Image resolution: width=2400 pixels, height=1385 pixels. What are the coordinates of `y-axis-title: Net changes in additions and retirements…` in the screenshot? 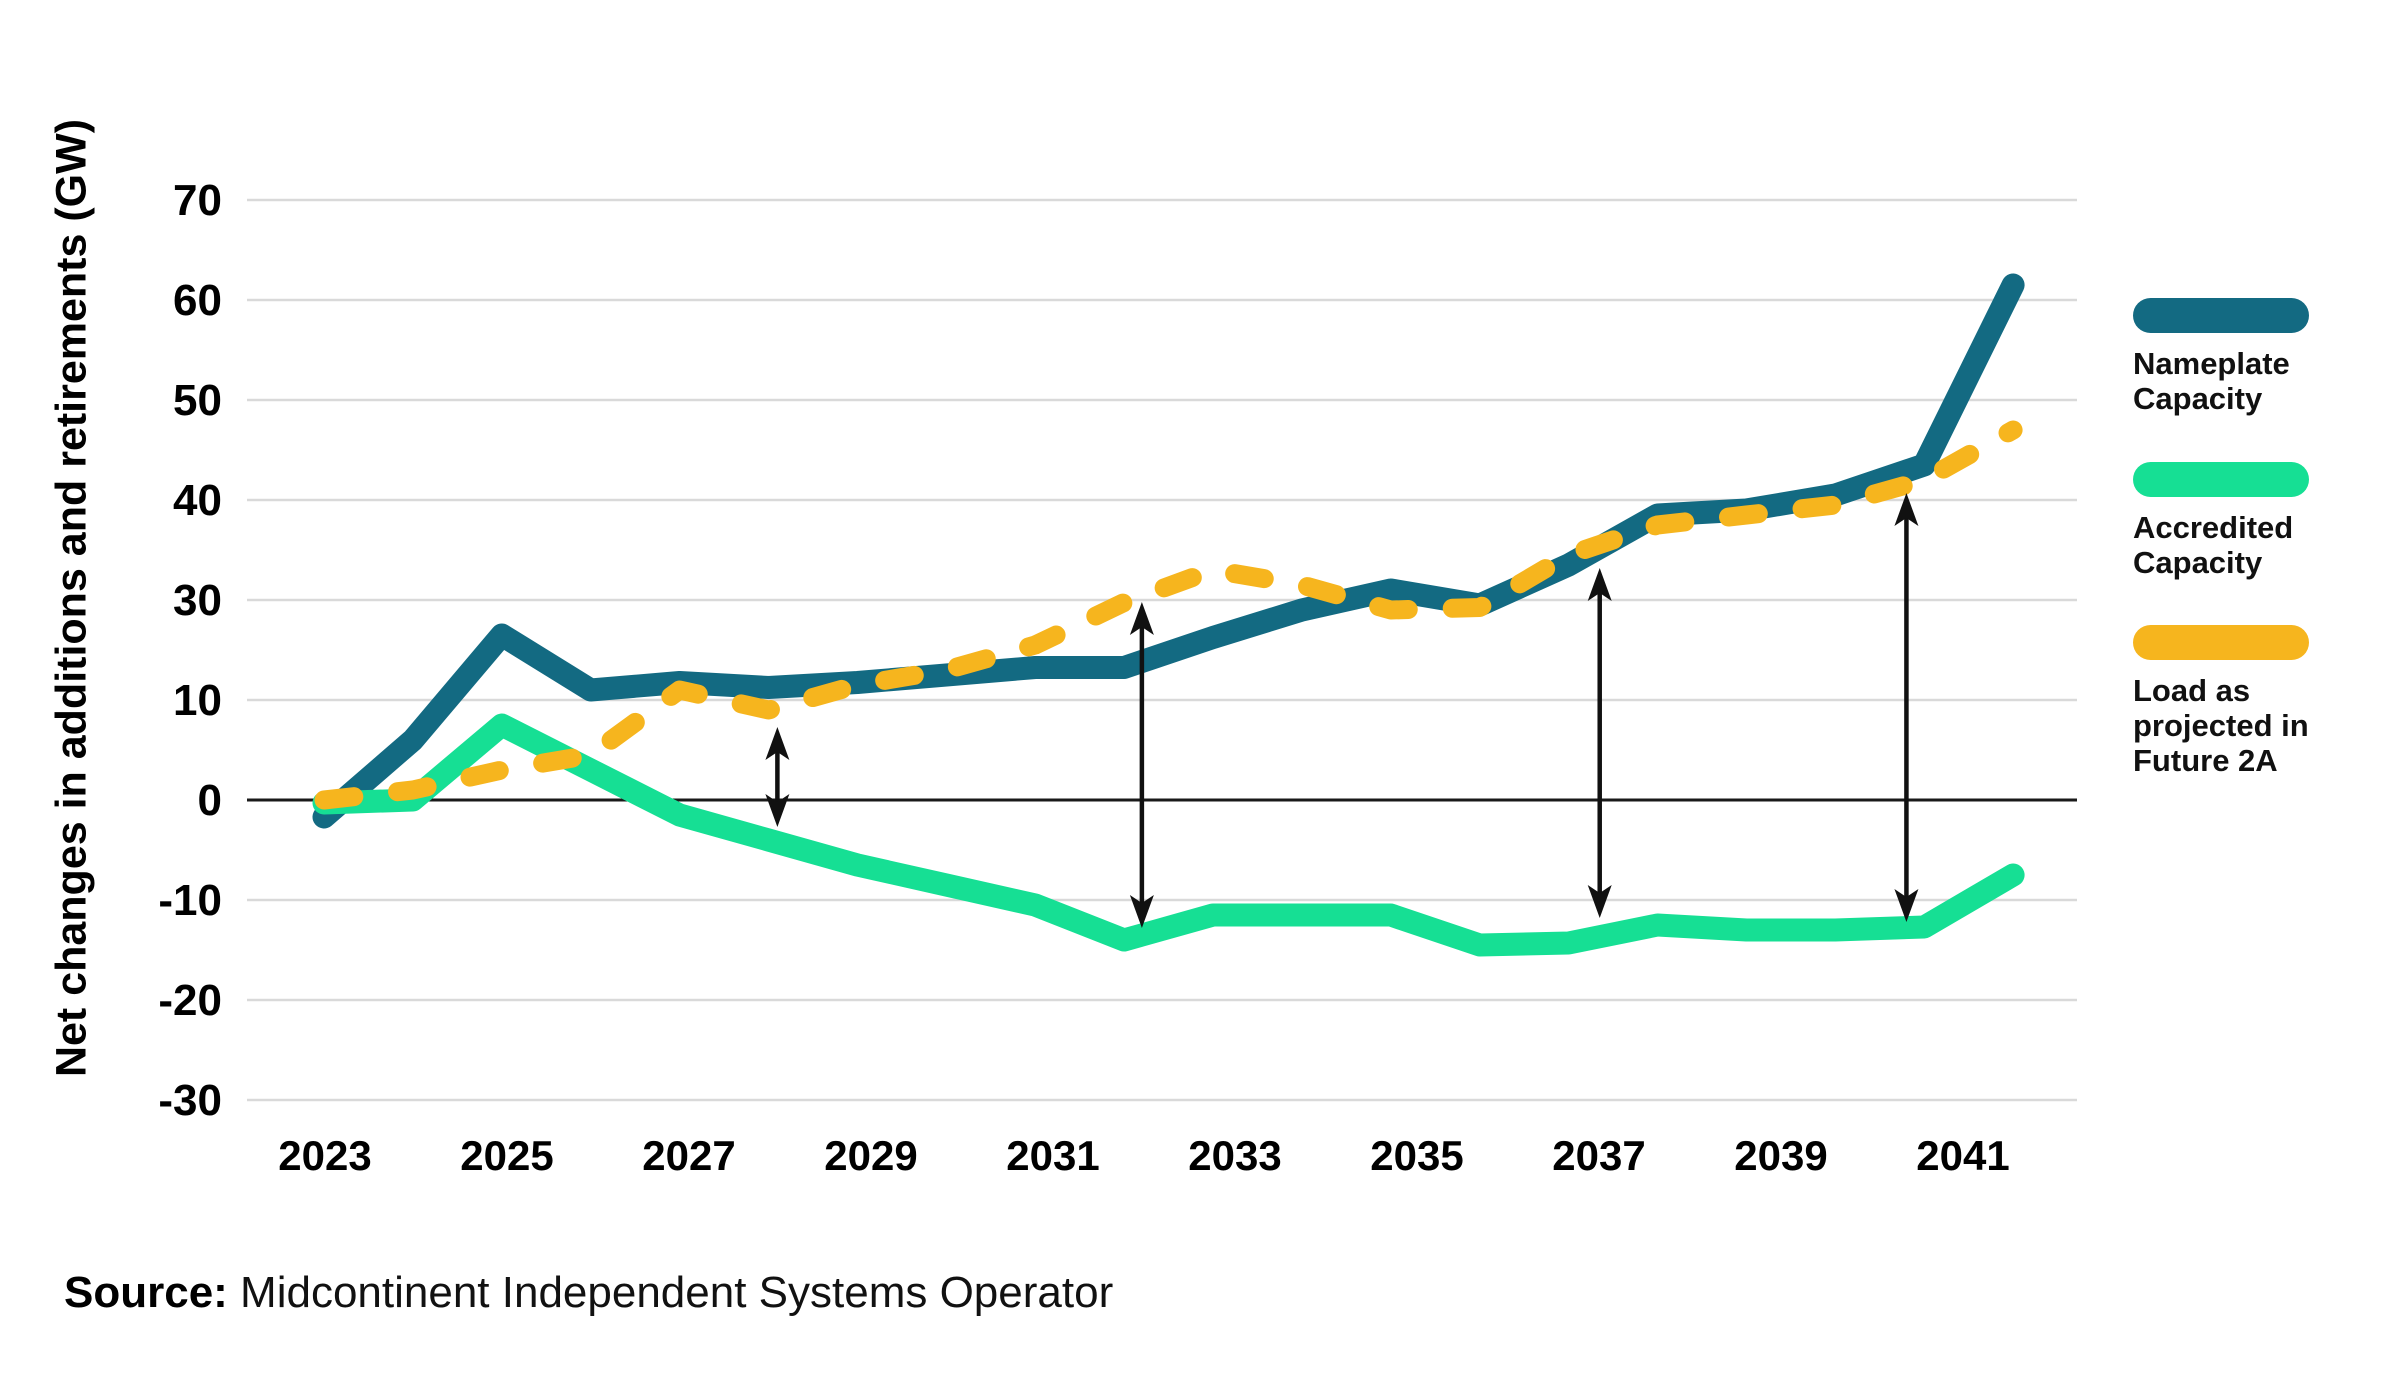 It's located at (71, 598).